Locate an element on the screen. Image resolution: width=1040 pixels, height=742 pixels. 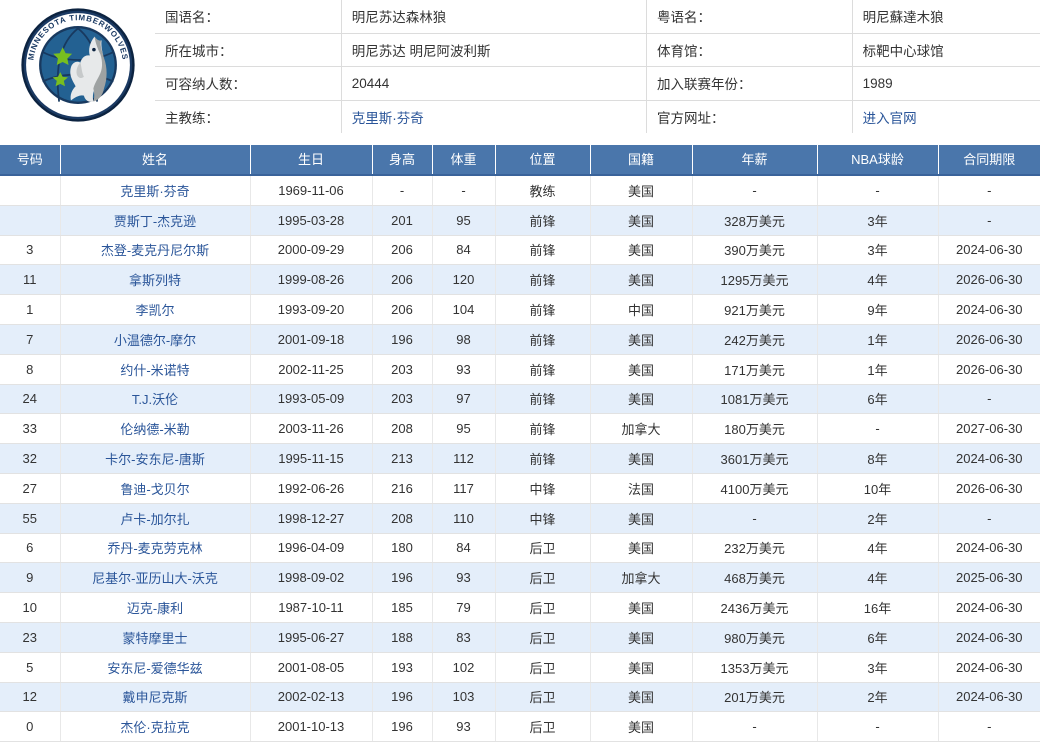
info-value-city: 明尼苏达 明尼阿波利斯 is located at coordinates (494, 49).